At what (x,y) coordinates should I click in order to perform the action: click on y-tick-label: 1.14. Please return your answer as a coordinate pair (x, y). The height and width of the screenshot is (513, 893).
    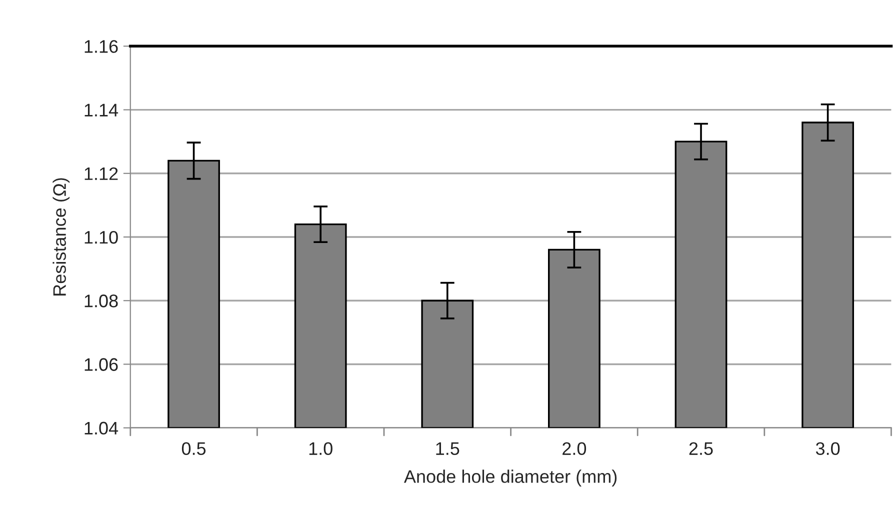
    Looking at the image, I should click on (101, 110).